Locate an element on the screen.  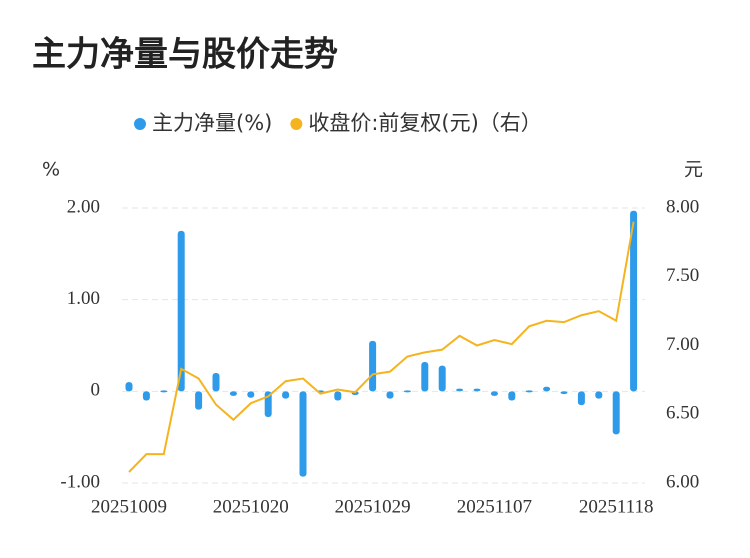
x-tick-label: 20251029 is located at coordinates (373, 506).